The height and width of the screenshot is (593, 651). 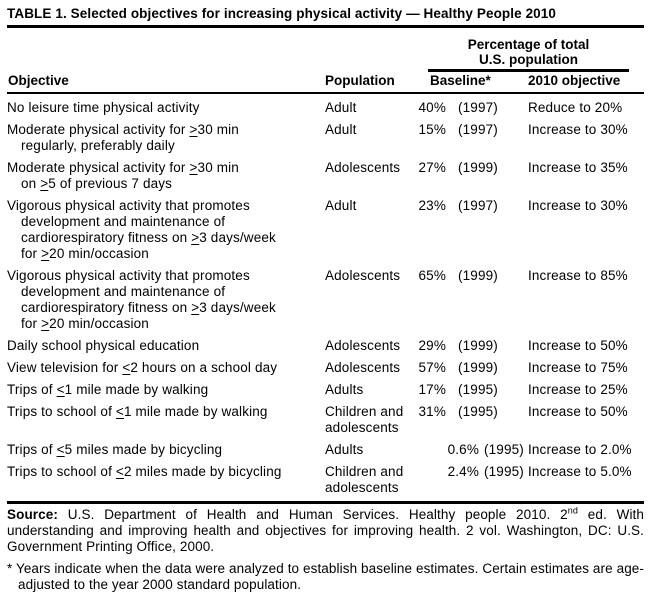 What do you see at coordinates (432, 389) in the screenshot?
I see `baseline-value: 17%` at bounding box center [432, 389].